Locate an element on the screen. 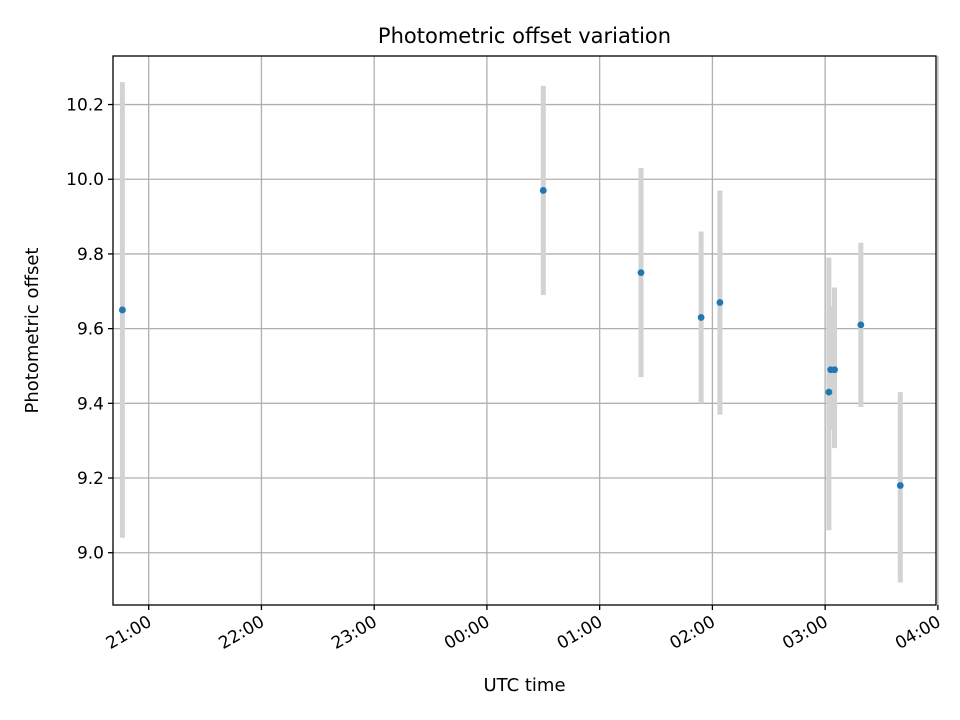  y-tick-label: 10.2 is located at coordinates (85, 106).